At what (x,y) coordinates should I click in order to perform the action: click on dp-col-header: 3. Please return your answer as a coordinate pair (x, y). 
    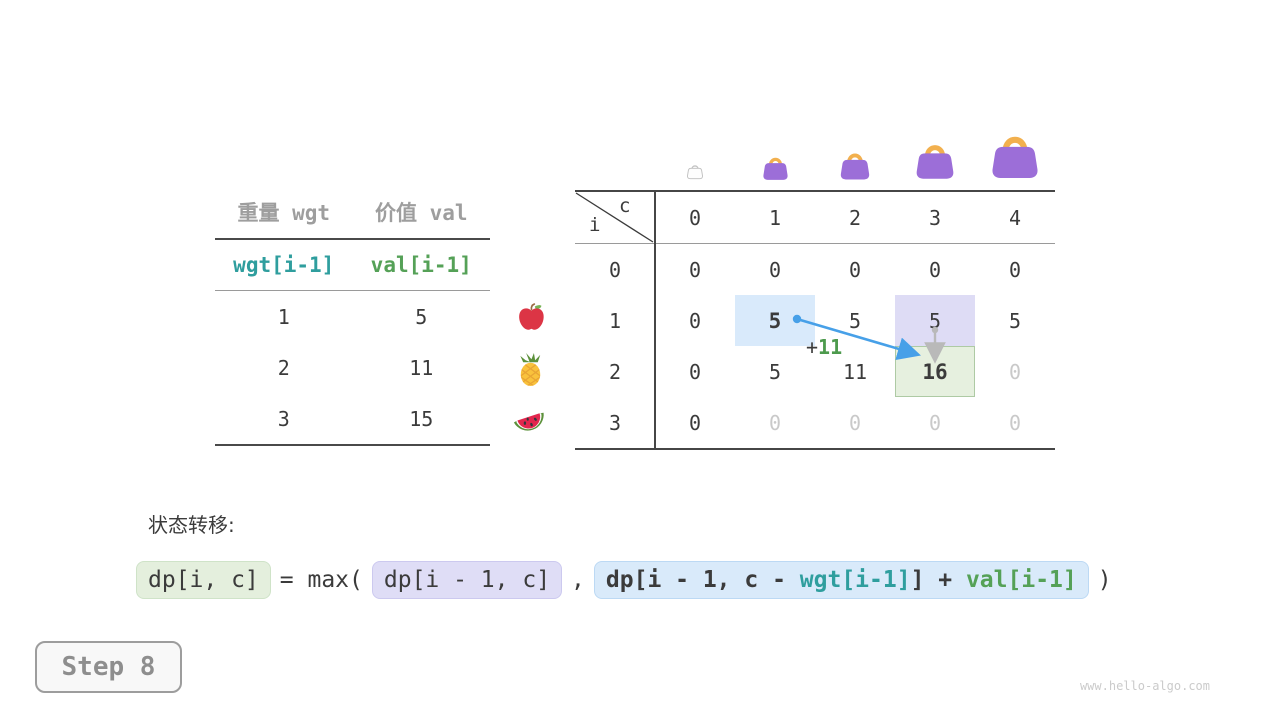
    Looking at the image, I should click on (935, 217).